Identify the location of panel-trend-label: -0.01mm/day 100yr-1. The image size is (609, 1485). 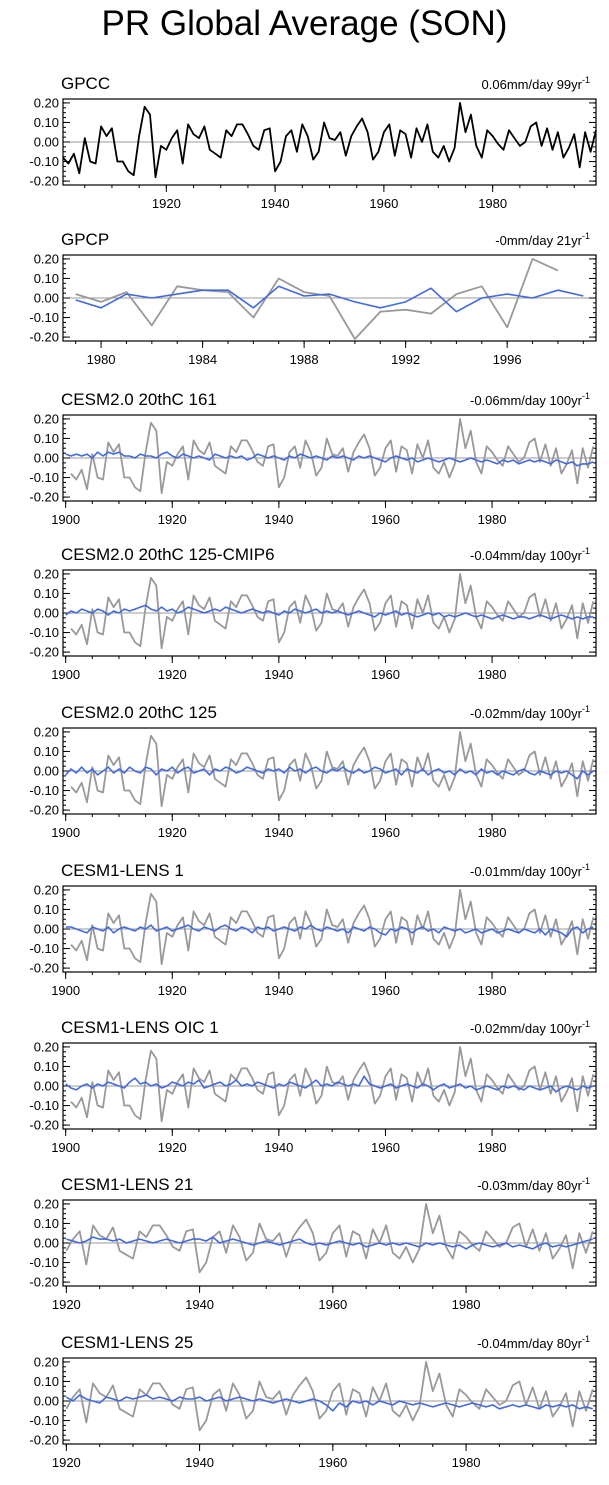
(530, 870).